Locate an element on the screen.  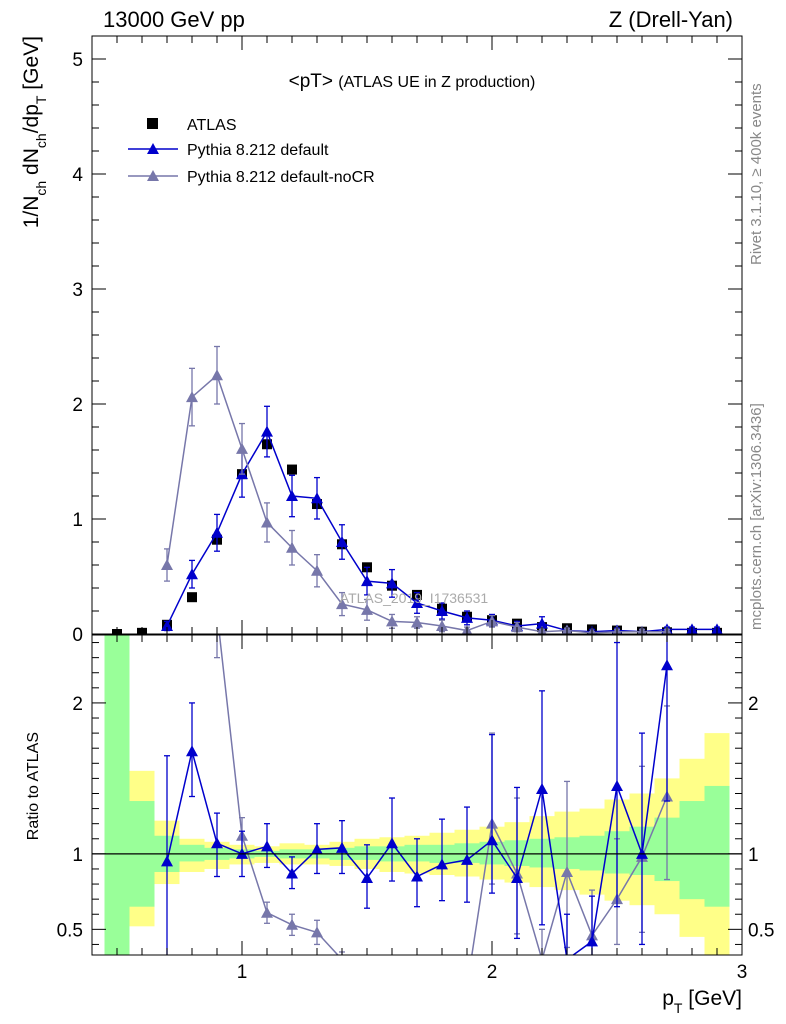
main-y-tick-label: 2 is located at coordinates (77, 405).